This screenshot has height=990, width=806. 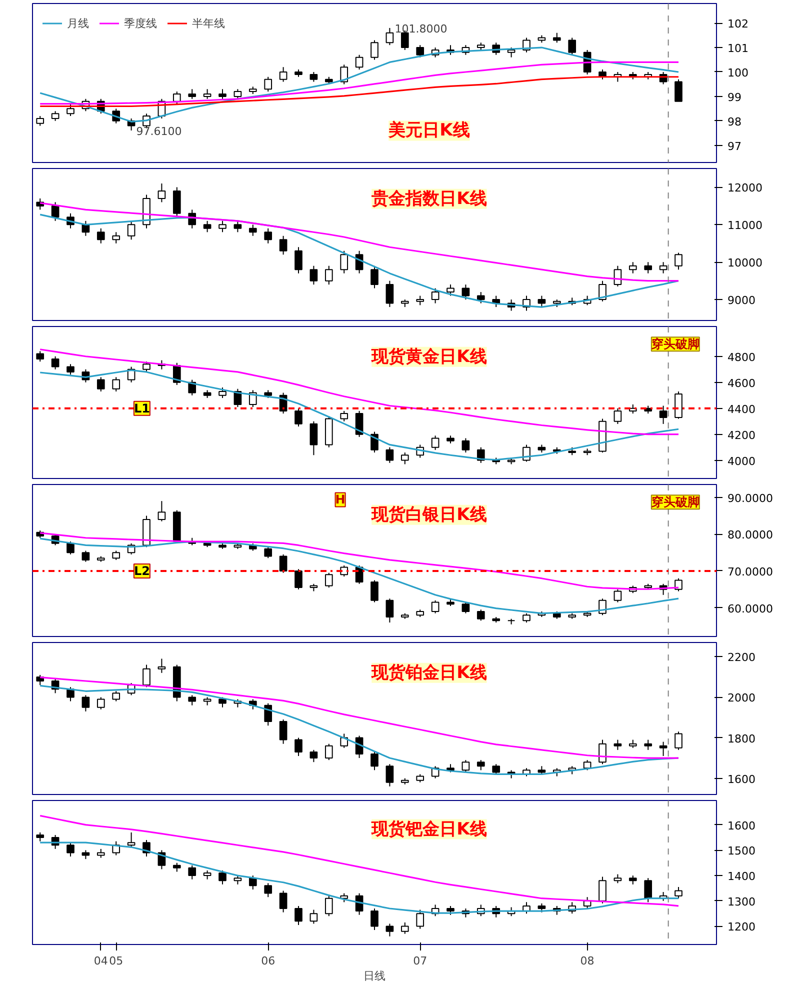 What do you see at coordinates (421, 29) in the screenshot?
I see `annotation: 101.8000` at bounding box center [421, 29].